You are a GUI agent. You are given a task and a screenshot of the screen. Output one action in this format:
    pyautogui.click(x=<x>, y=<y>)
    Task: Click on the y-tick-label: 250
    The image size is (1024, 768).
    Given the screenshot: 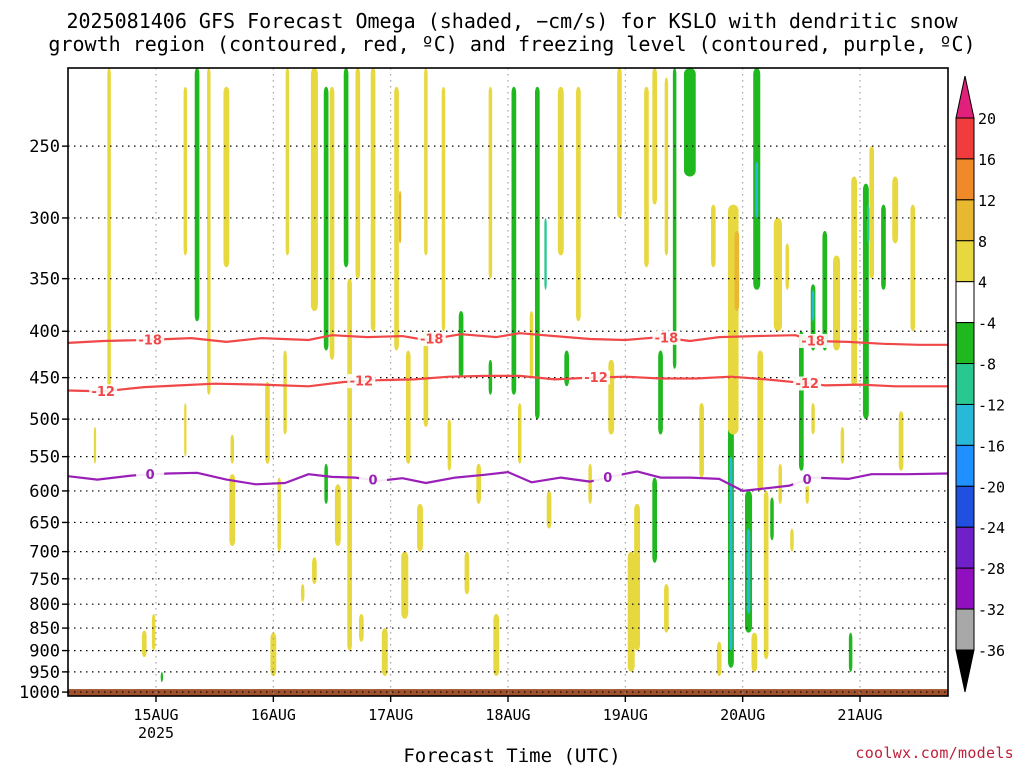 What is the action you would take?
    pyautogui.click(x=44, y=147)
    